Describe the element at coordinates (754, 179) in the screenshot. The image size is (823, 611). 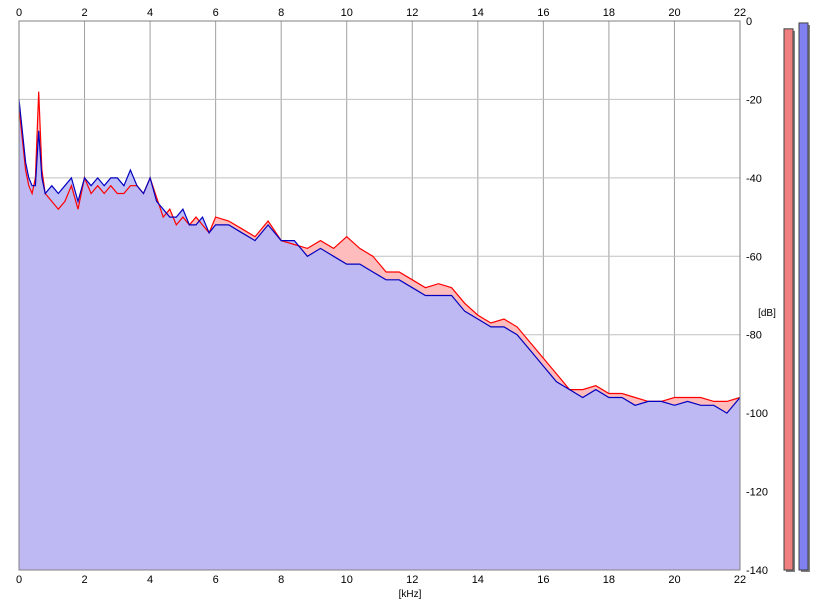
I see `y-tick-label: -40` at that location.